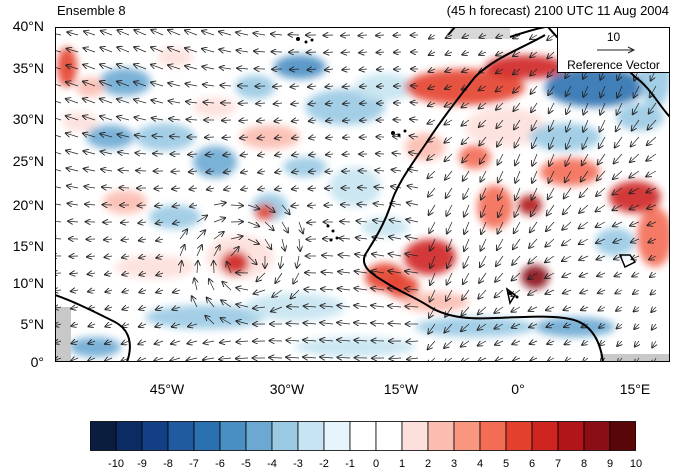 This screenshot has height=471, width=673. What do you see at coordinates (376, 464) in the screenshot?
I see `colorbar-label: 0` at bounding box center [376, 464].